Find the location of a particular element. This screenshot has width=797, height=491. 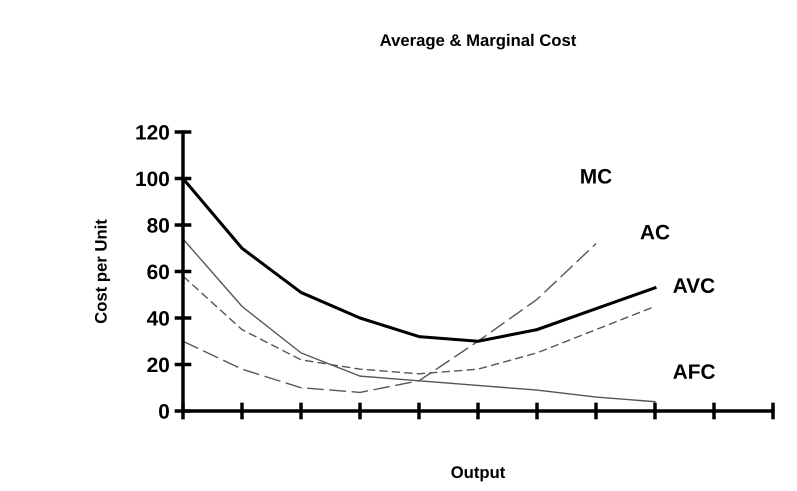

series-label: AFC is located at coordinates (694, 371).